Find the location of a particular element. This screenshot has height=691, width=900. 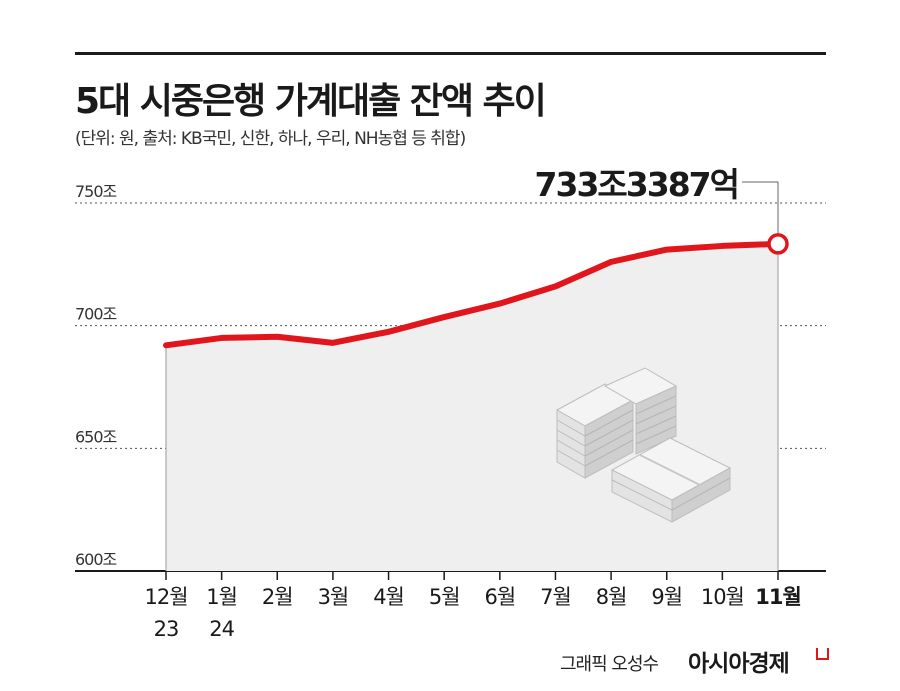

x-tick-label: 2월 is located at coordinates (277, 597).